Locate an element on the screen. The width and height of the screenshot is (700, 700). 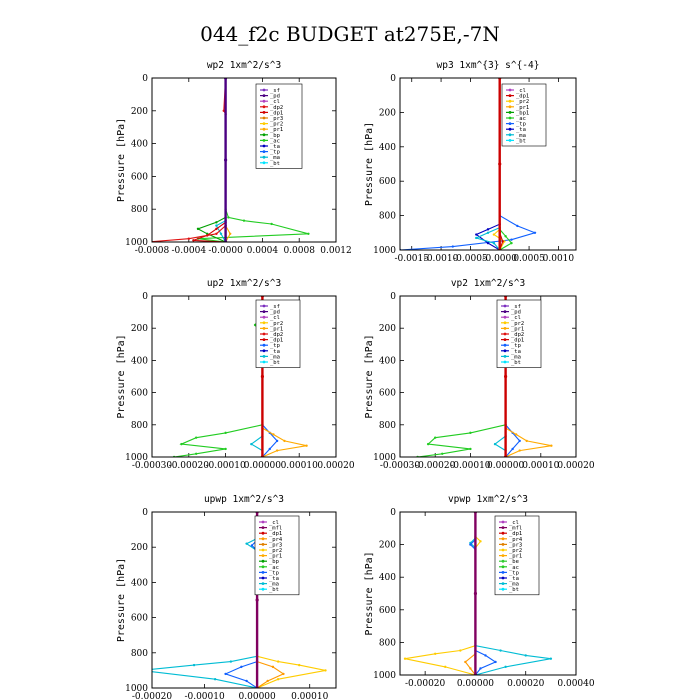
series-point-pd is located at coordinates (226, 160).